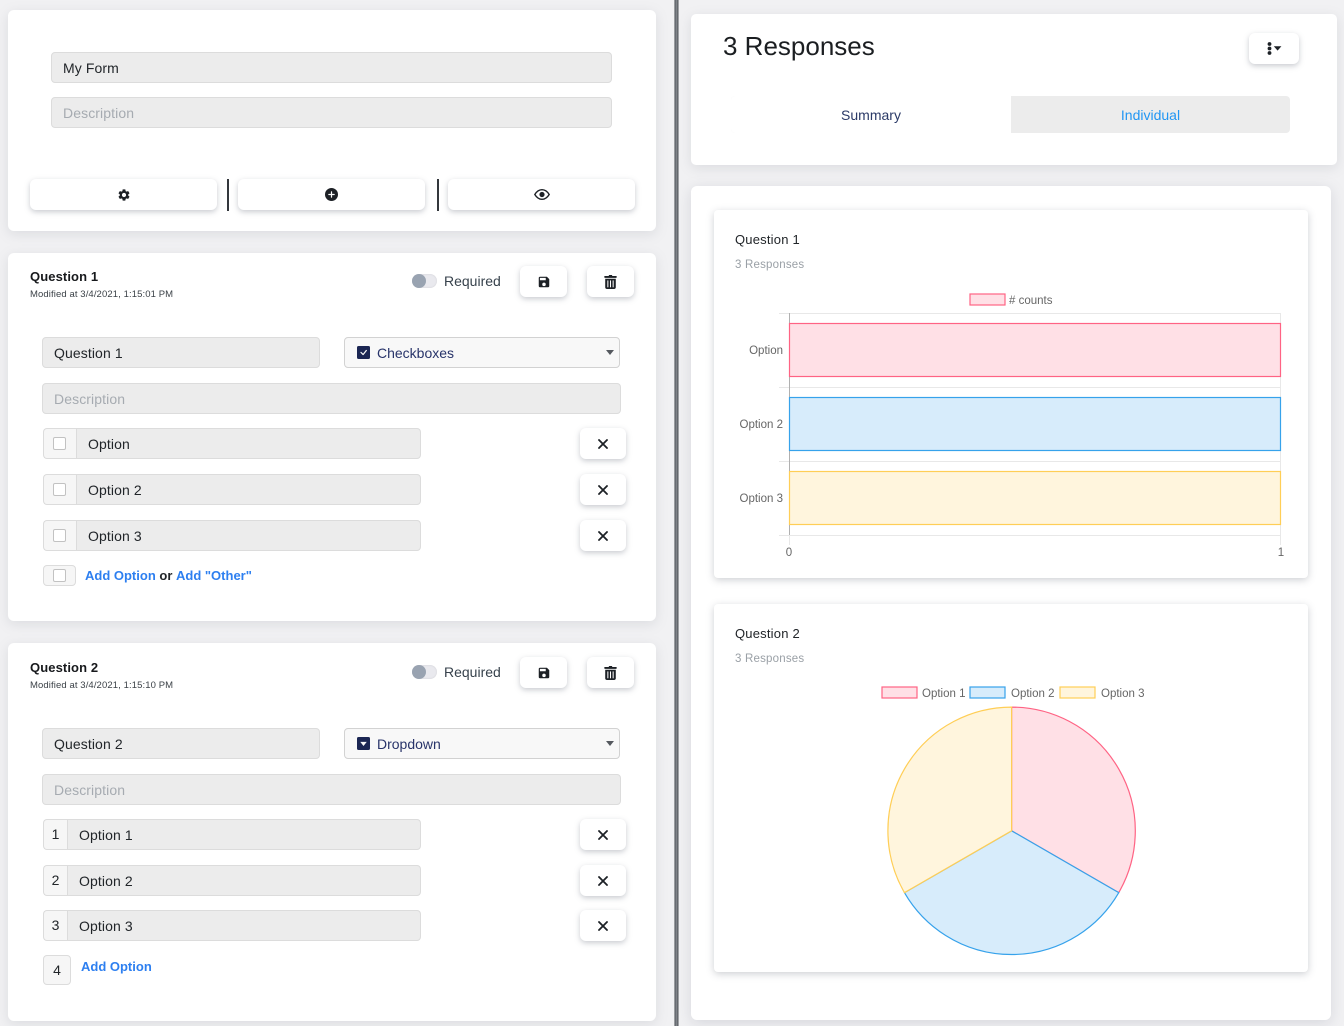 The image size is (1344, 1026). Describe the element at coordinates (943, 694) in the screenshot. I see `svg-text: Option 1` at that location.